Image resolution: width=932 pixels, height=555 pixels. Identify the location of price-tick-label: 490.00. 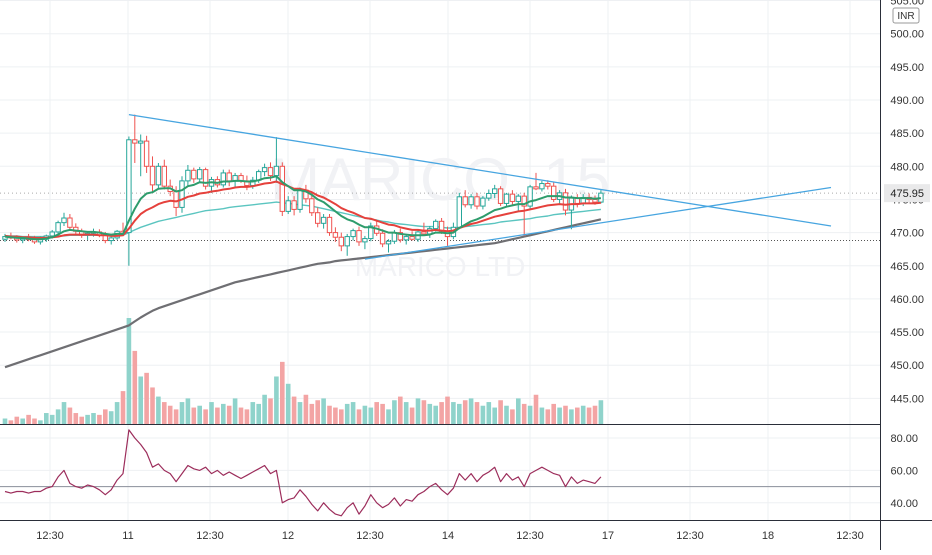
(907, 101).